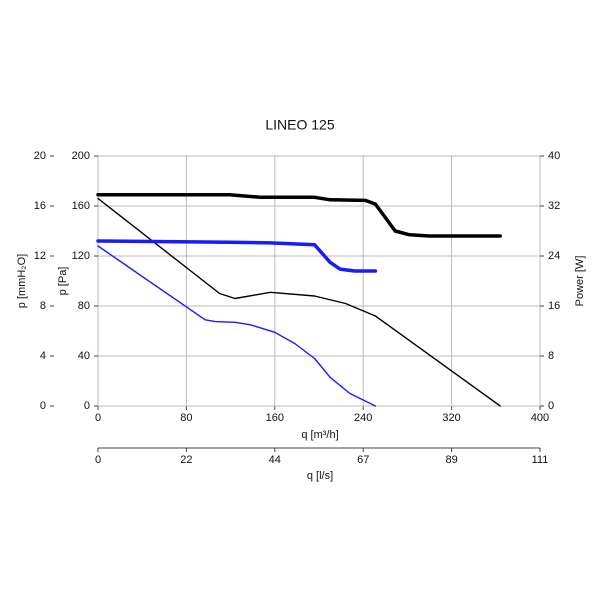 This screenshot has height=600, width=600. Describe the element at coordinates (551, 356) in the screenshot. I see `y2-tick-label: 8` at that location.